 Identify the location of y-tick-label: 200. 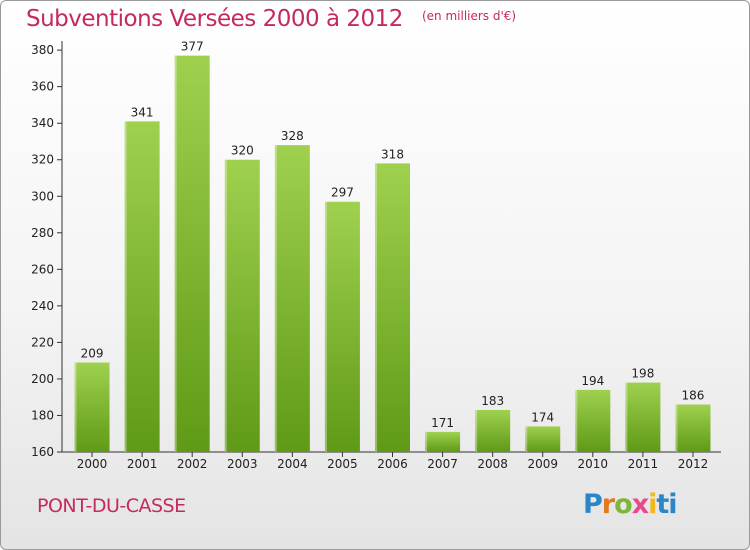
(42, 379).